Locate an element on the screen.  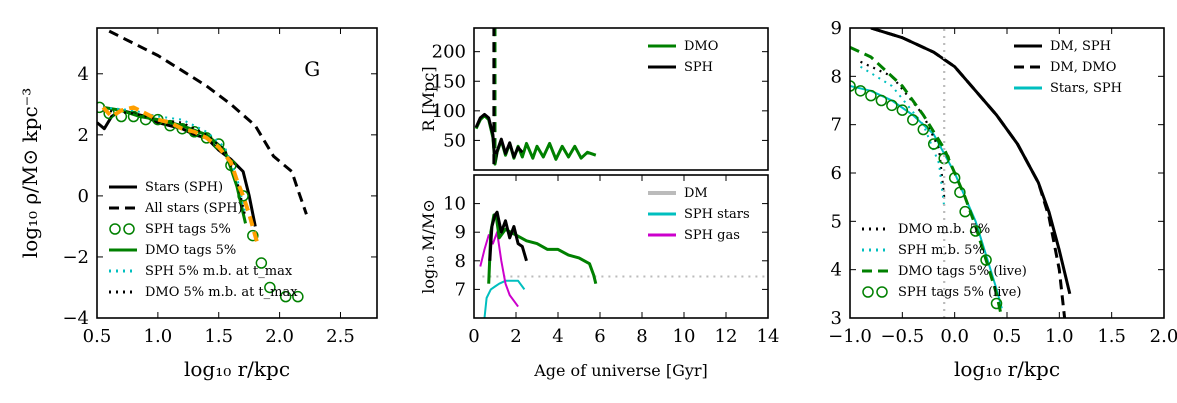
legend-item: DMO is located at coordinates (683, 46).